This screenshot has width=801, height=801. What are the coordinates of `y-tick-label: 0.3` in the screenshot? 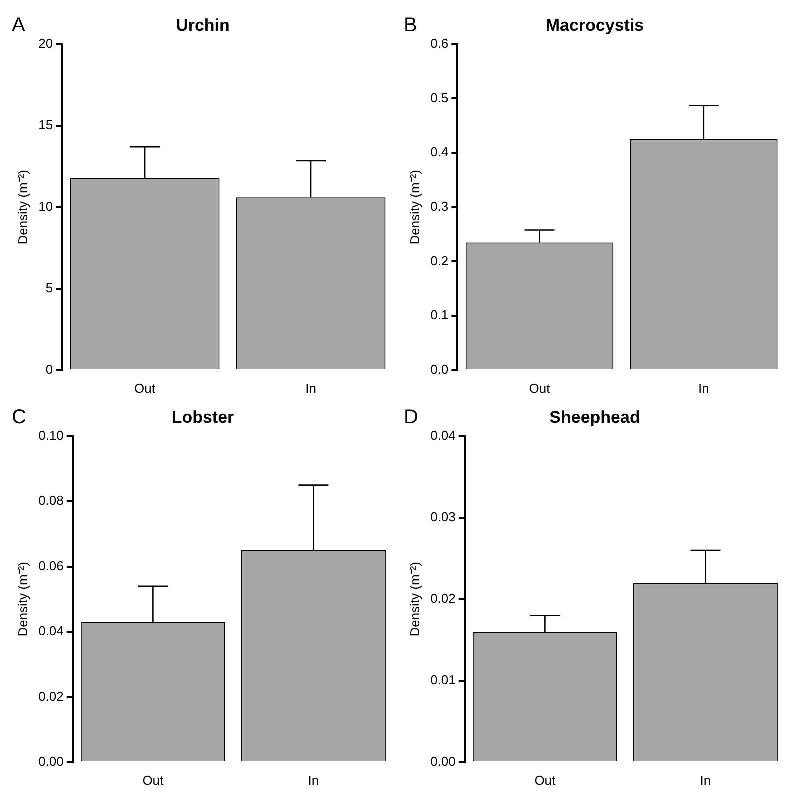 It's located at (439, 206).